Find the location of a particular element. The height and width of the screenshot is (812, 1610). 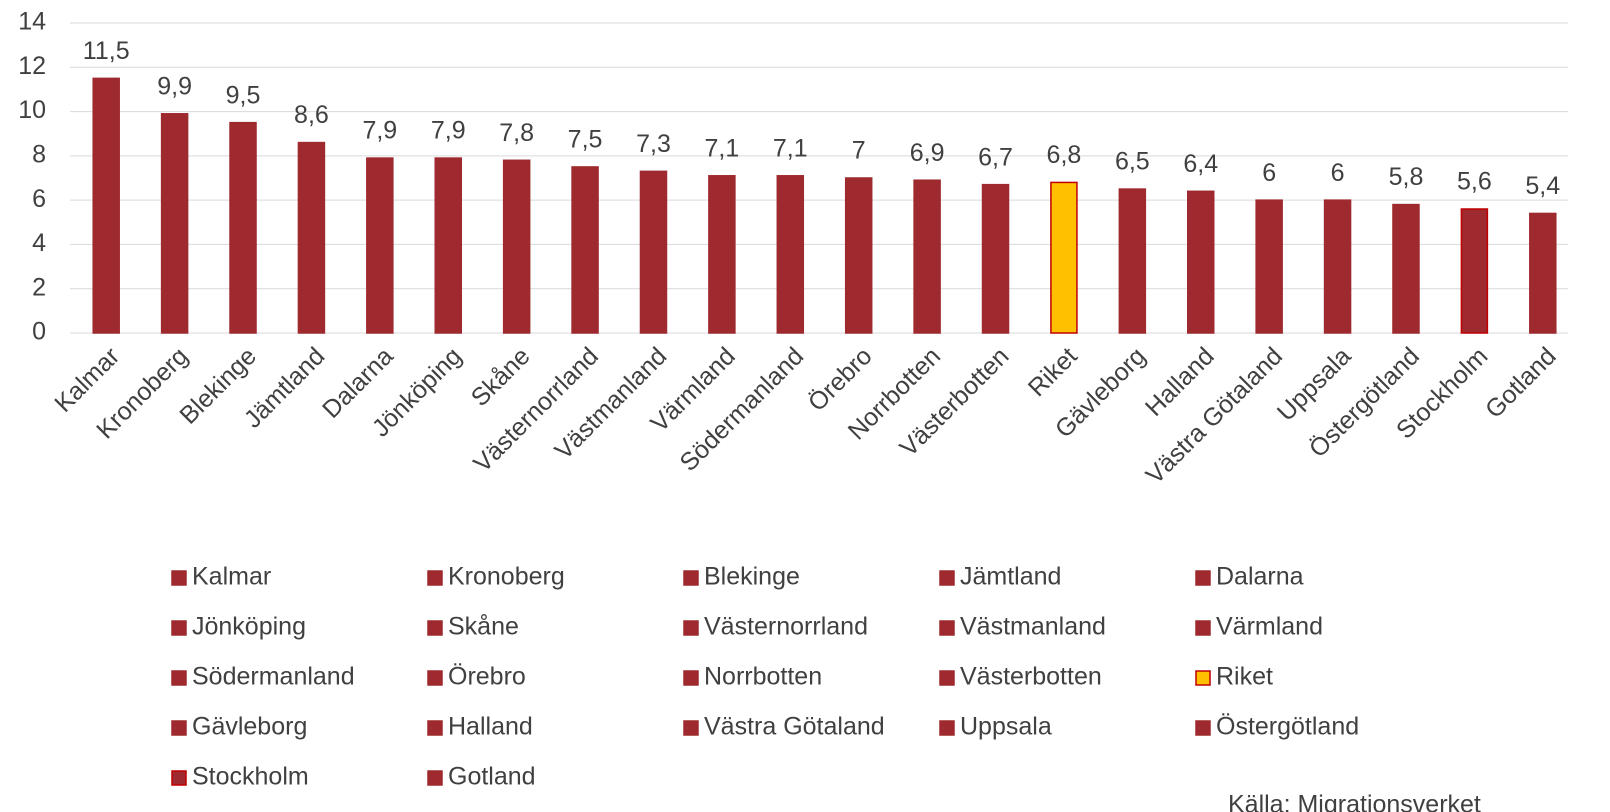

legend-label: Norrbotten is located at coordinates (763, 677).